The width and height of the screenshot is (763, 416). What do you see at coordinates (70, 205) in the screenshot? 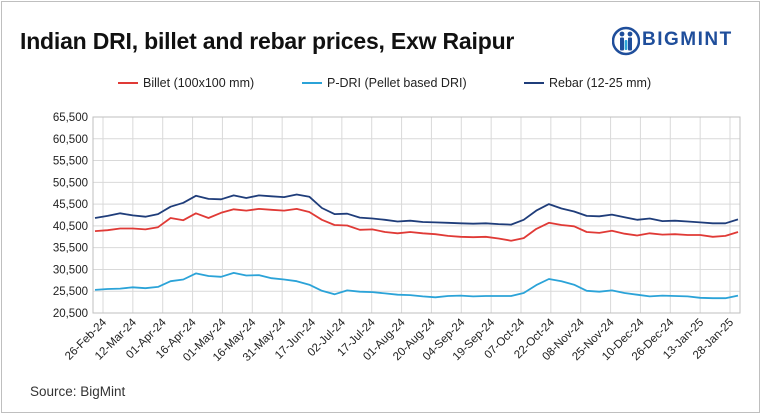
I see `y-tick-label: 45,500` at bounding box center [70, 205].